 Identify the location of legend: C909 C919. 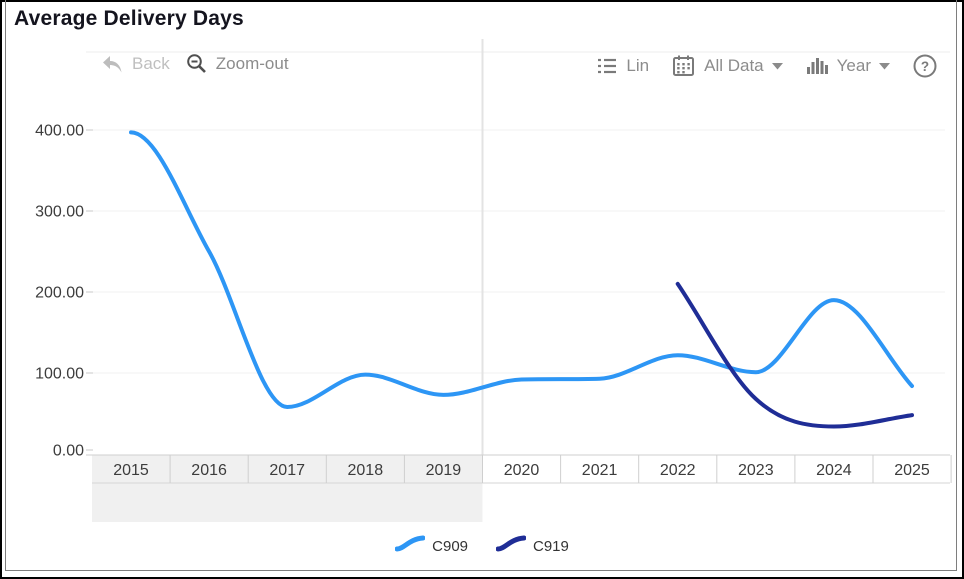
(482, 546).